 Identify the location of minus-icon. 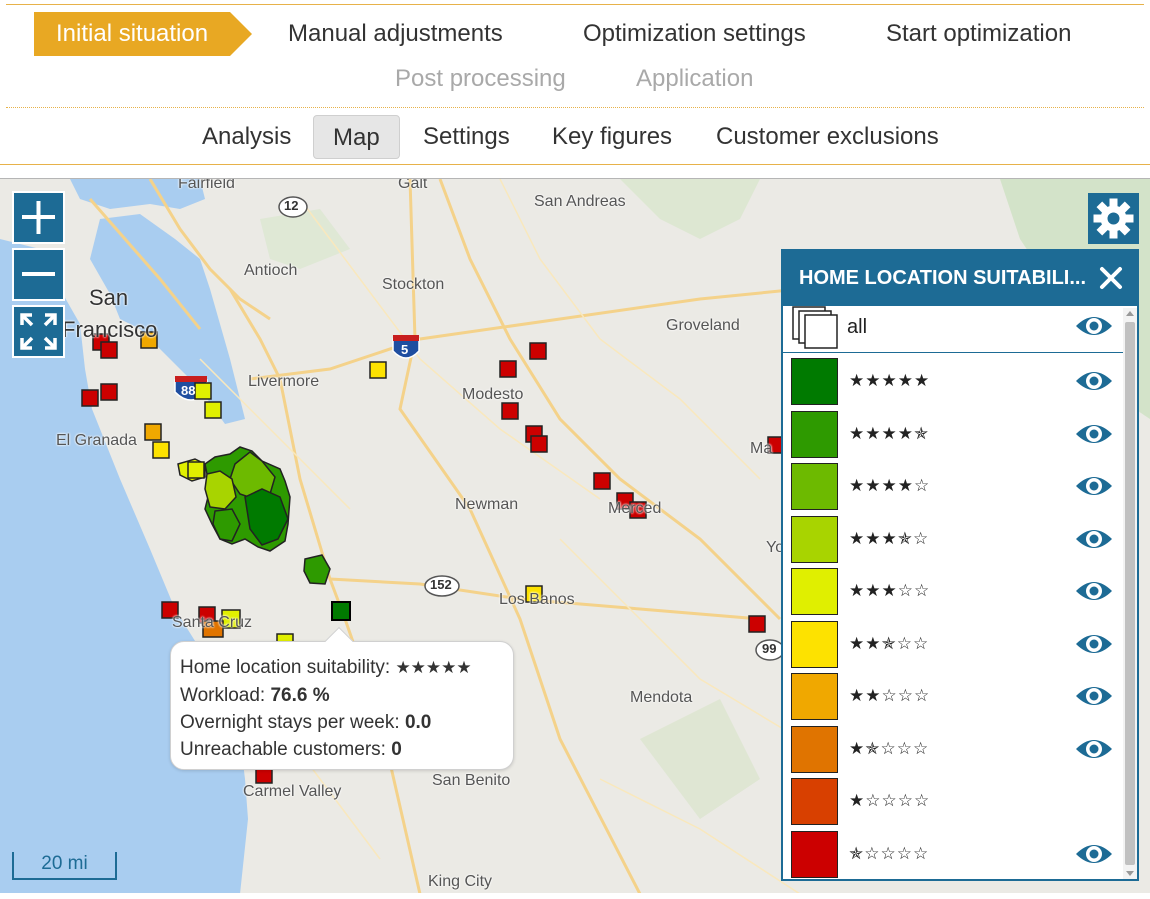
(38, 274).